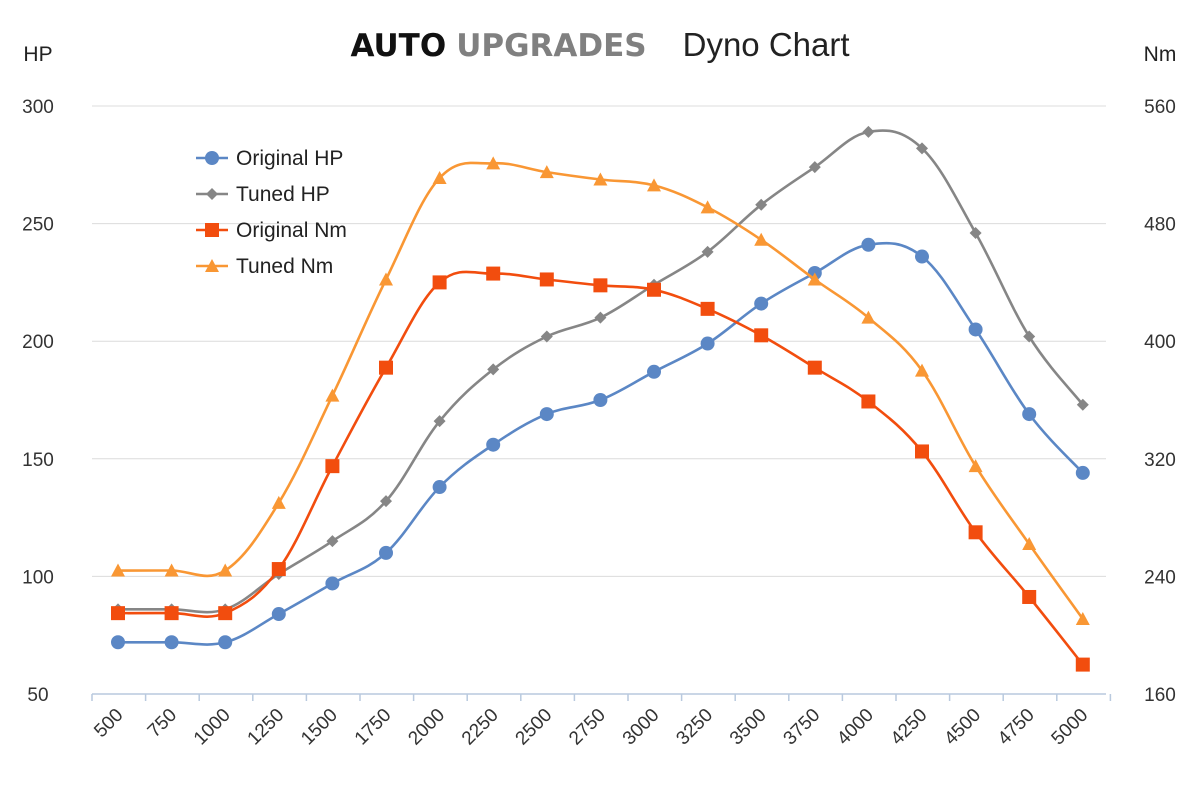  Describe the element at coordinates (271, 212) in the screenshot. I see `legend: Original HP Tuned HP Original Nm Tuned Nm` at that location.